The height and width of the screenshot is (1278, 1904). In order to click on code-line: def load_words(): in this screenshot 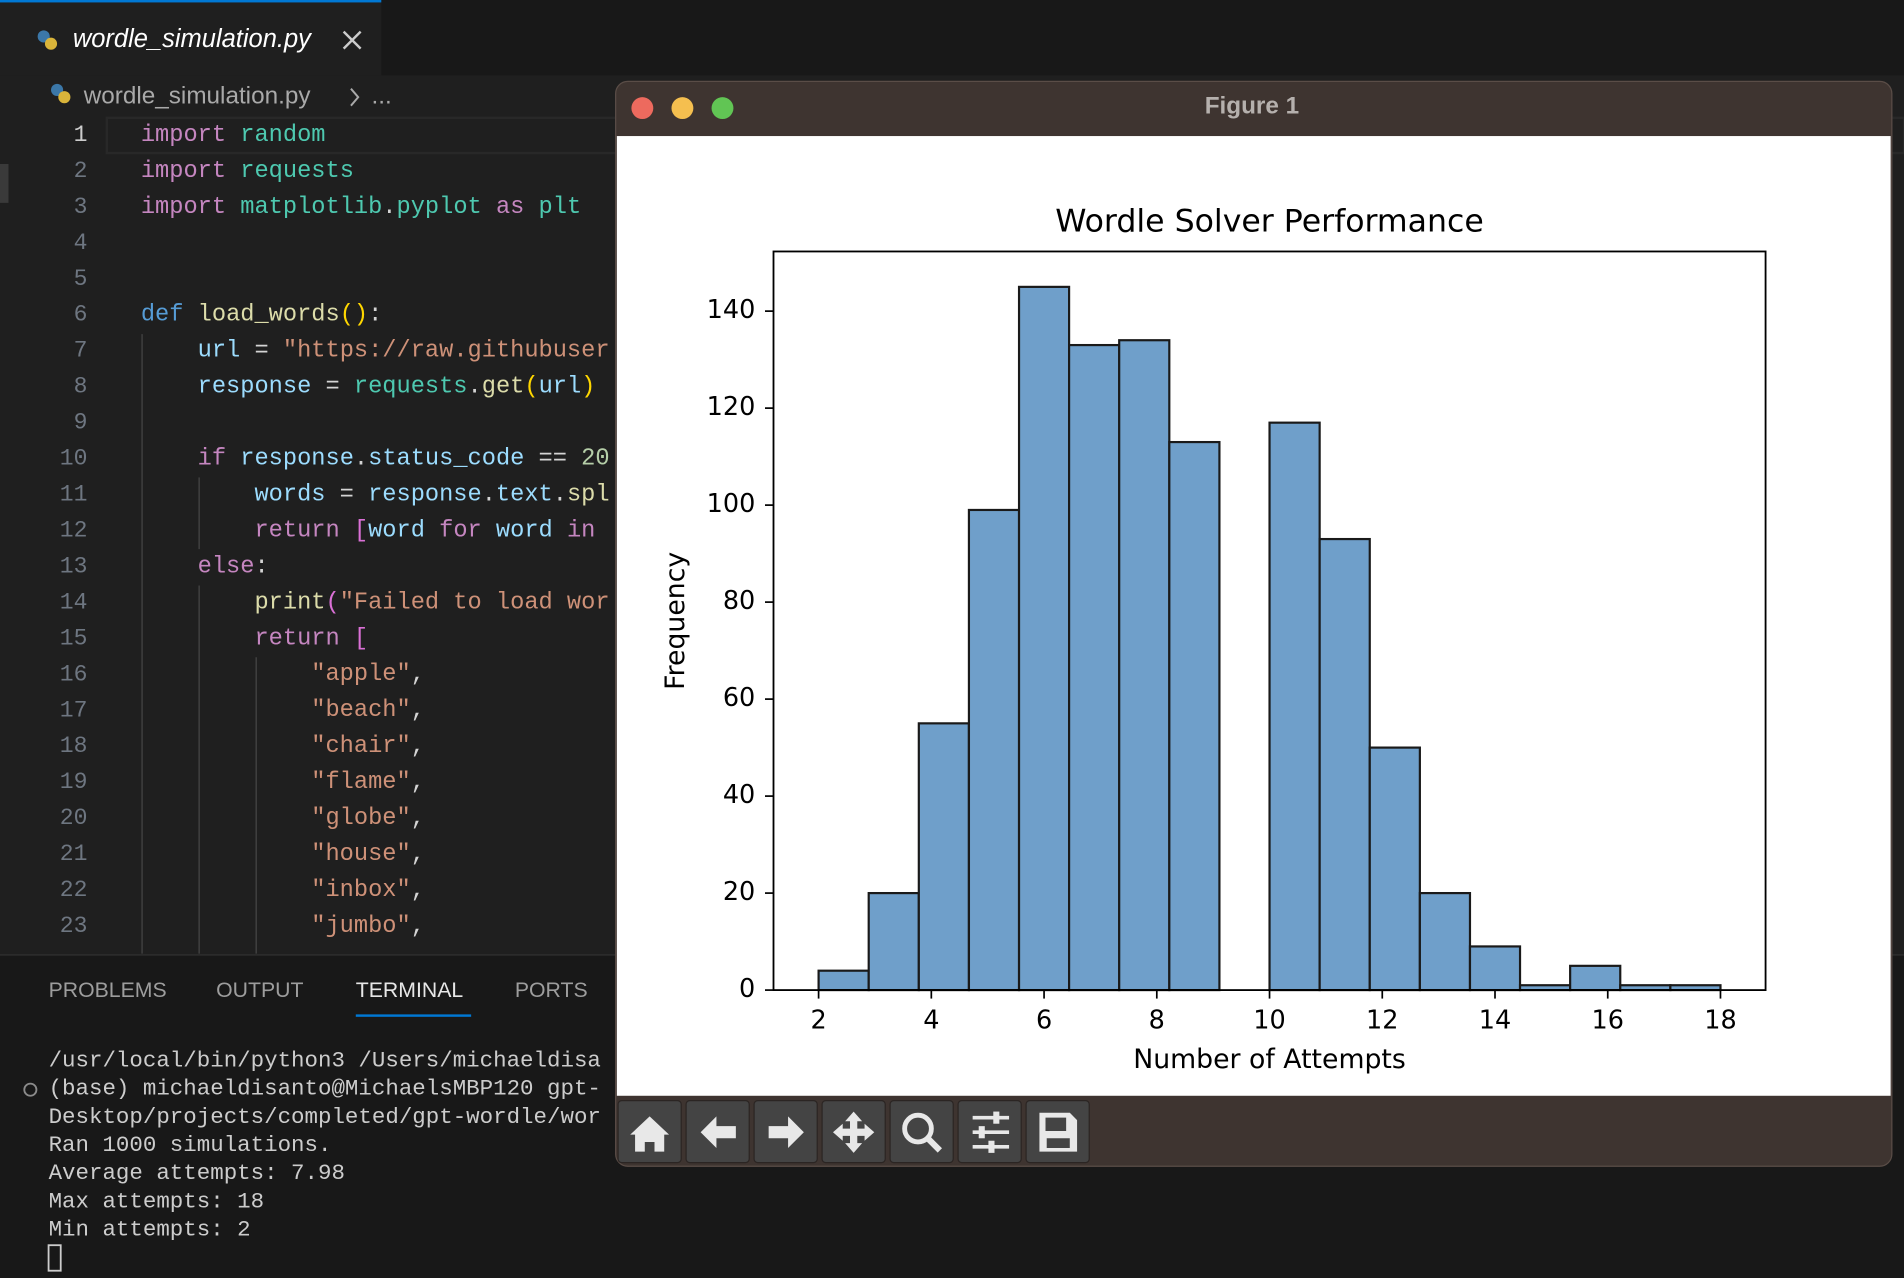, I will do `click(261, 315)`.